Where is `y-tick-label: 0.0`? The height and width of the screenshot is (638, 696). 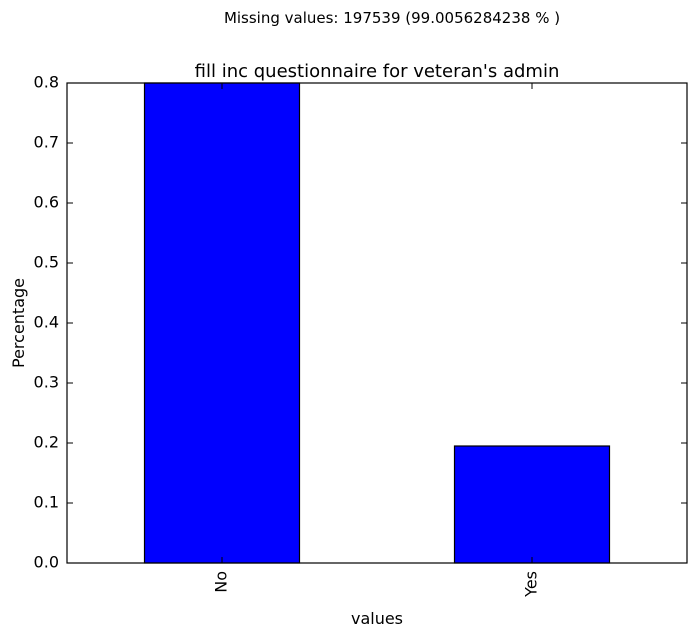 y-tick-label: 0.0 is located at coordinates (46, 562).